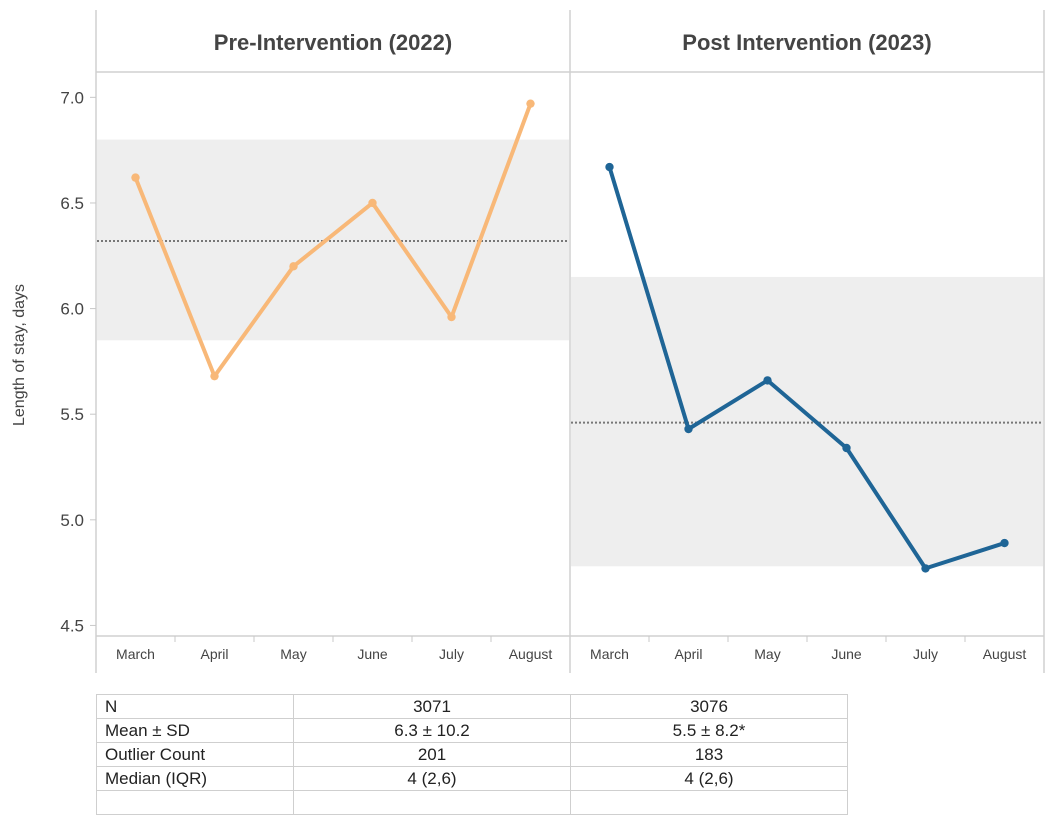 This screenshot has width=1050, height=823. I want to click on y-tick-label: 7.0, so click(72, 97).